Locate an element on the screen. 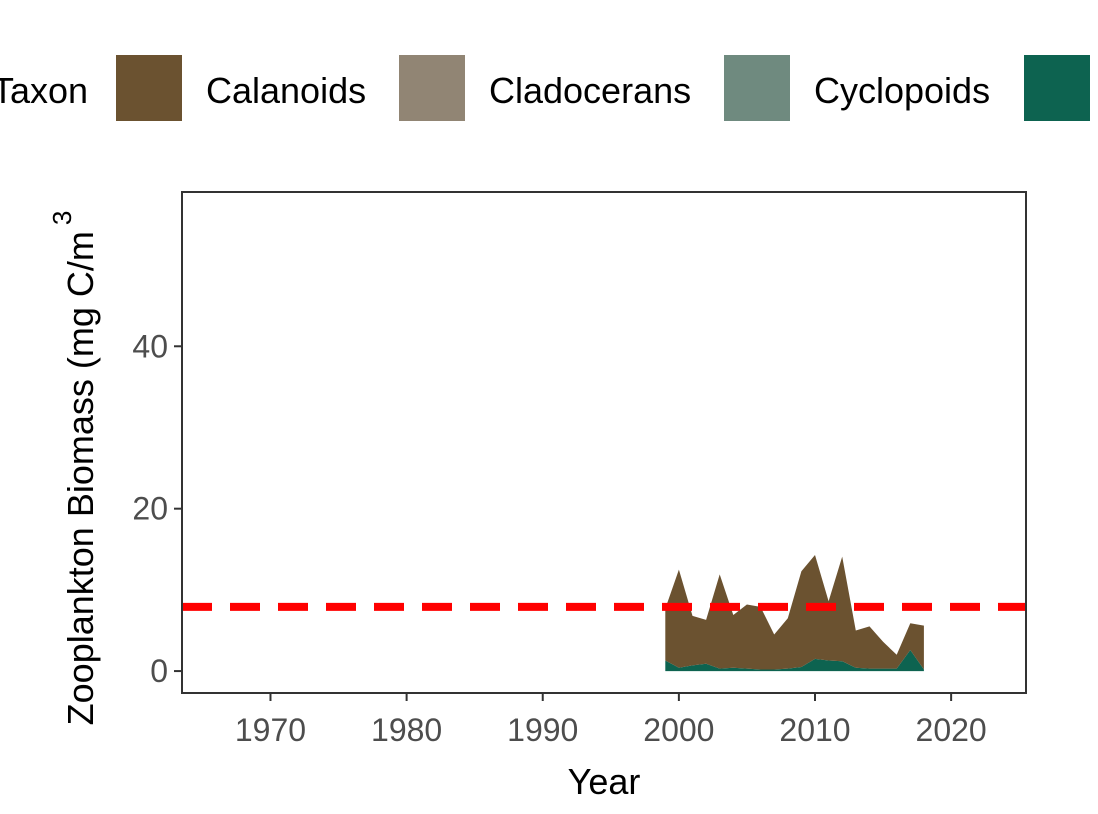 This screenshot has height=814, width=1098. x-axis-title: Year is located at coordinates (604, 781).